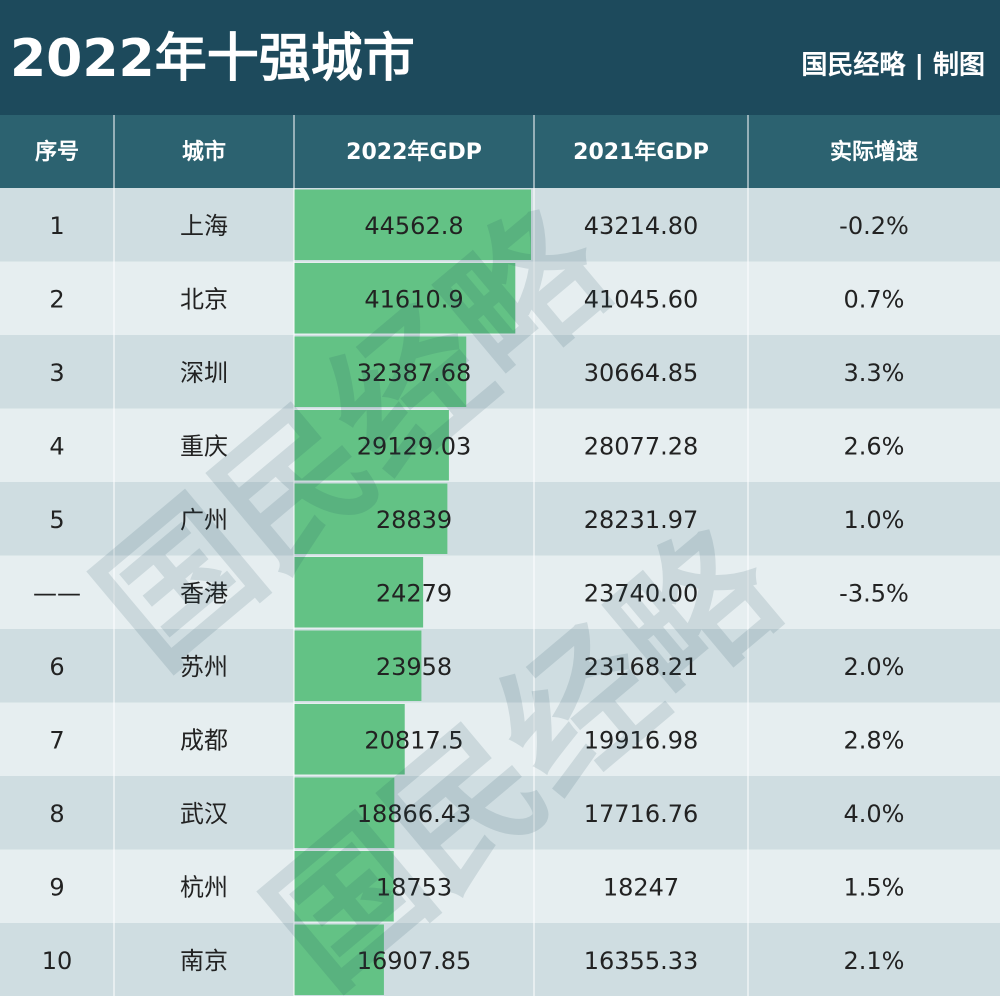 This screenshot has height=996, width=1000. What do you see at coordinates (204, 226) in the screenshot?
I see `cell: 上海` at bounding box center [204, 226].